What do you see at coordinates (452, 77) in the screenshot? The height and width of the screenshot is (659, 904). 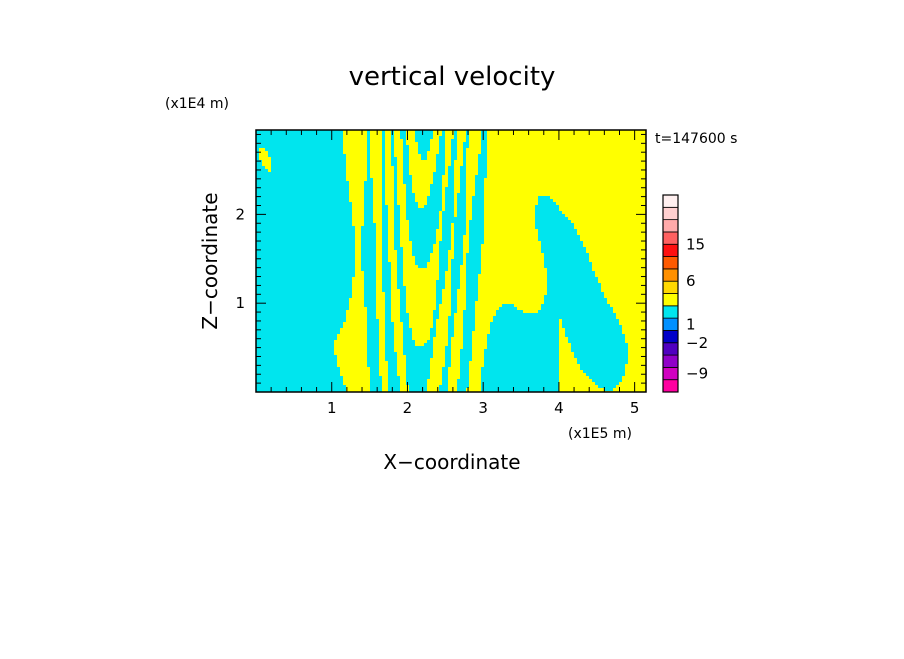 I see `chart-title: vertical velocity` at bounding box center [452, 77].